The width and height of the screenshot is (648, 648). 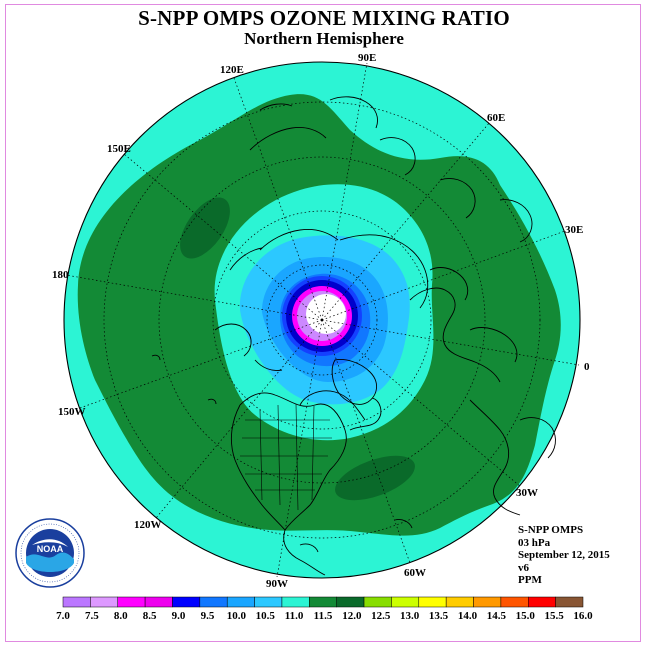 I want to click on info-line-level: 03 hPa, so click(x=534, y=542).